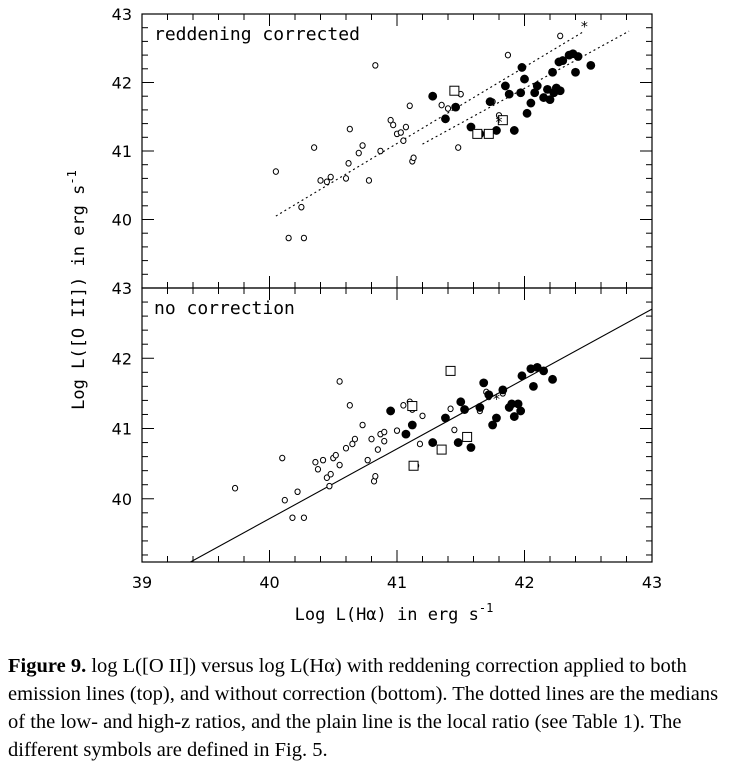 Image resolution: width=732 pixels, height=773 pixels. Describe the element at coordinates (77, 290) in the screenshot. I see `y-axis-title: Log L([O II]) in erg s-1` at that location.